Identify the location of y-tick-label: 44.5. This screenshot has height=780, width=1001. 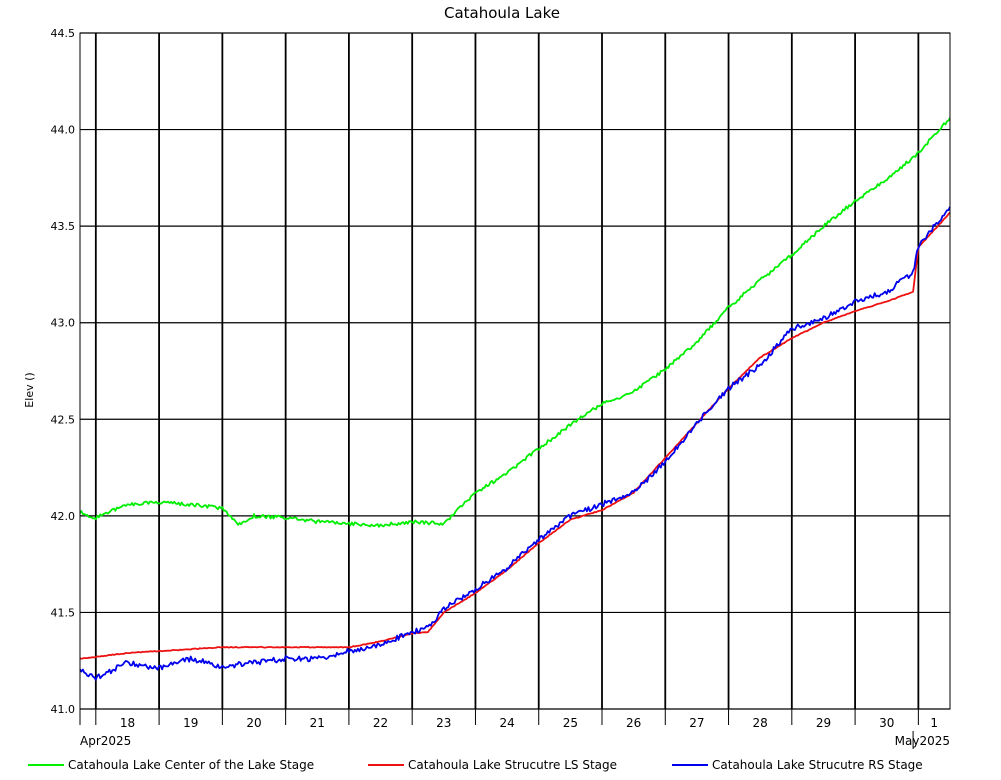
(63, 33).